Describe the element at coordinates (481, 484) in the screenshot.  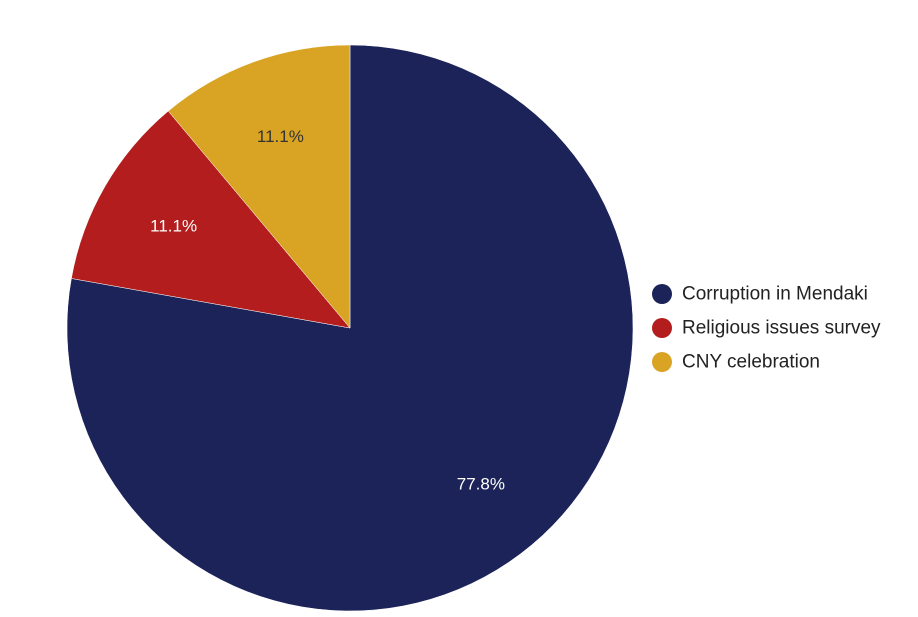
I see `slice-value-label-corruption-in-mendaki: 77.8%` at that location.